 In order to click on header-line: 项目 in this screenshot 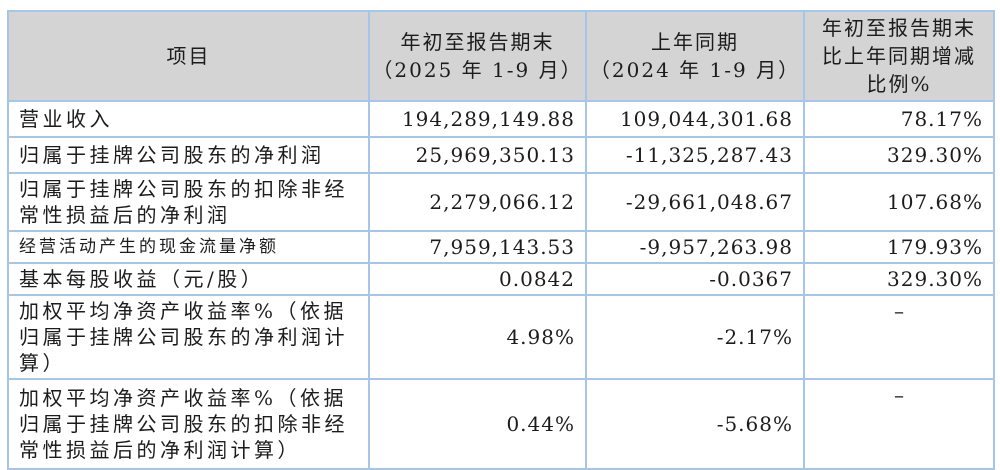, I will do `click(188, 56)`.